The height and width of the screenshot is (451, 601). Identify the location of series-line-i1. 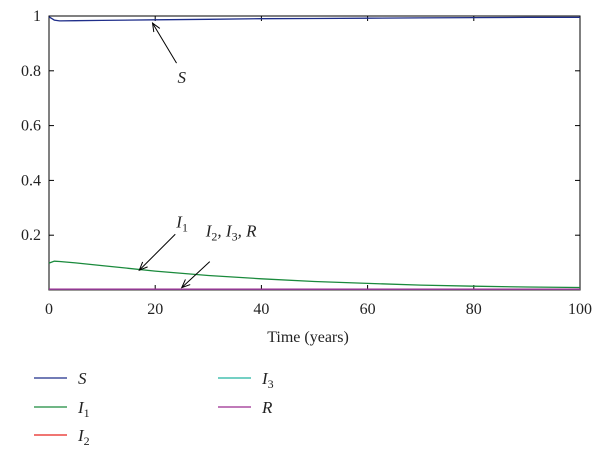
(314, 274).